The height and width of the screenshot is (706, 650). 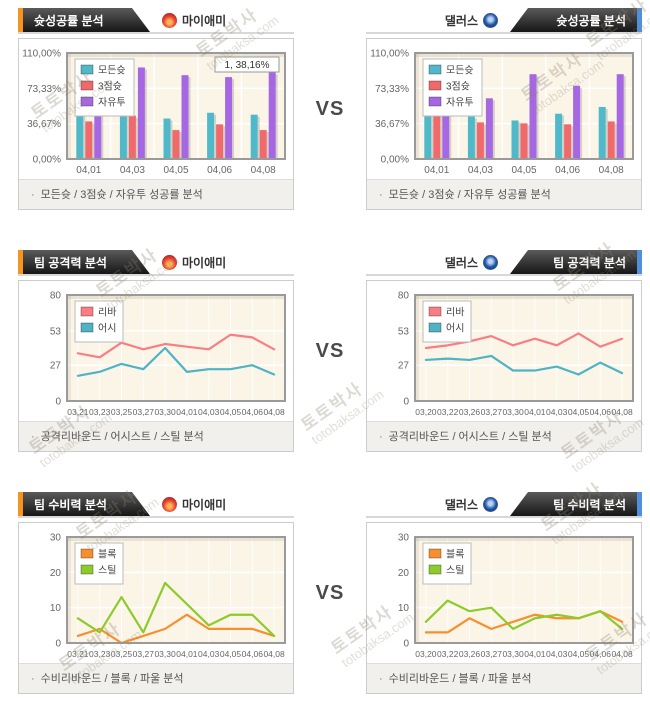 What do you see at coordinates (455, 555) in the screenshot?
I see `svg-text: 블록` at bounding box center [455, 555].